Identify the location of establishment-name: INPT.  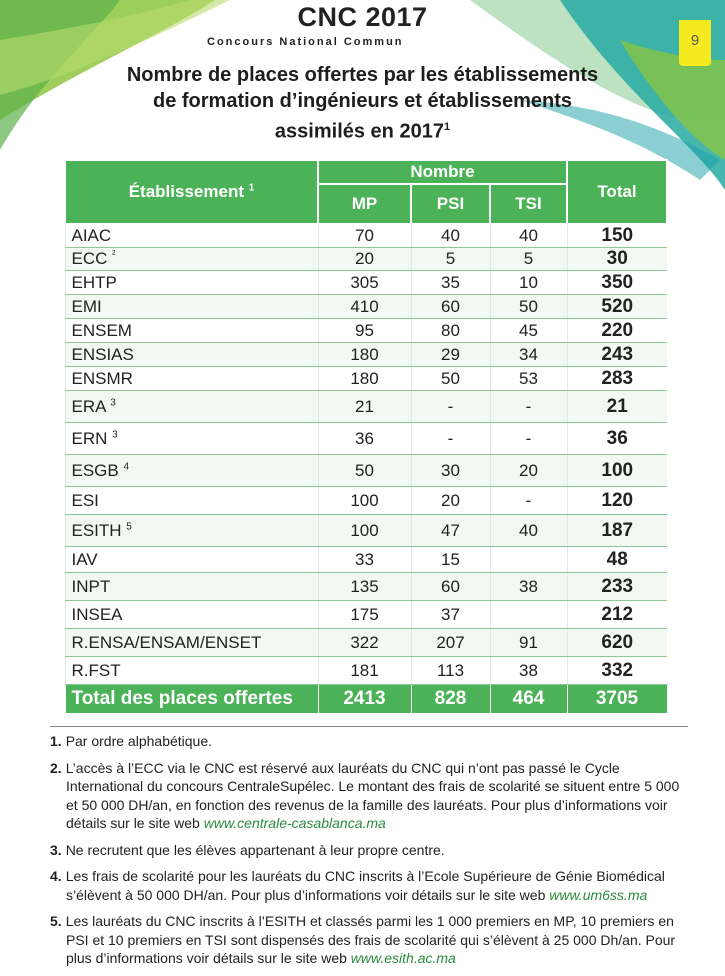
(91, 586).